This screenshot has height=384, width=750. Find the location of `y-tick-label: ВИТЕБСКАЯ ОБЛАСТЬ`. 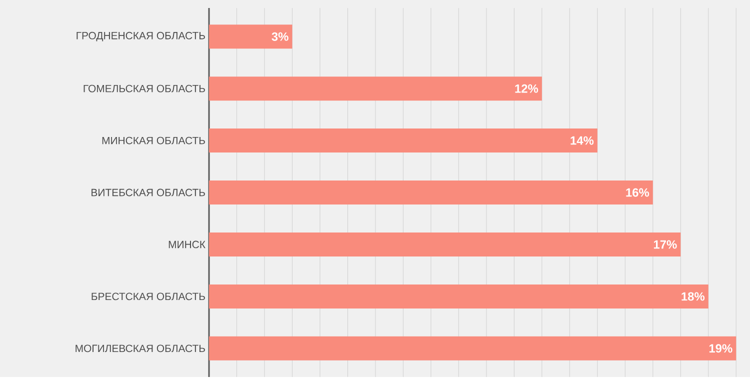

y-tick-label: ВИТЕБСКАЯ ОБЛАСТЬ is located at coordinates (148, 192).